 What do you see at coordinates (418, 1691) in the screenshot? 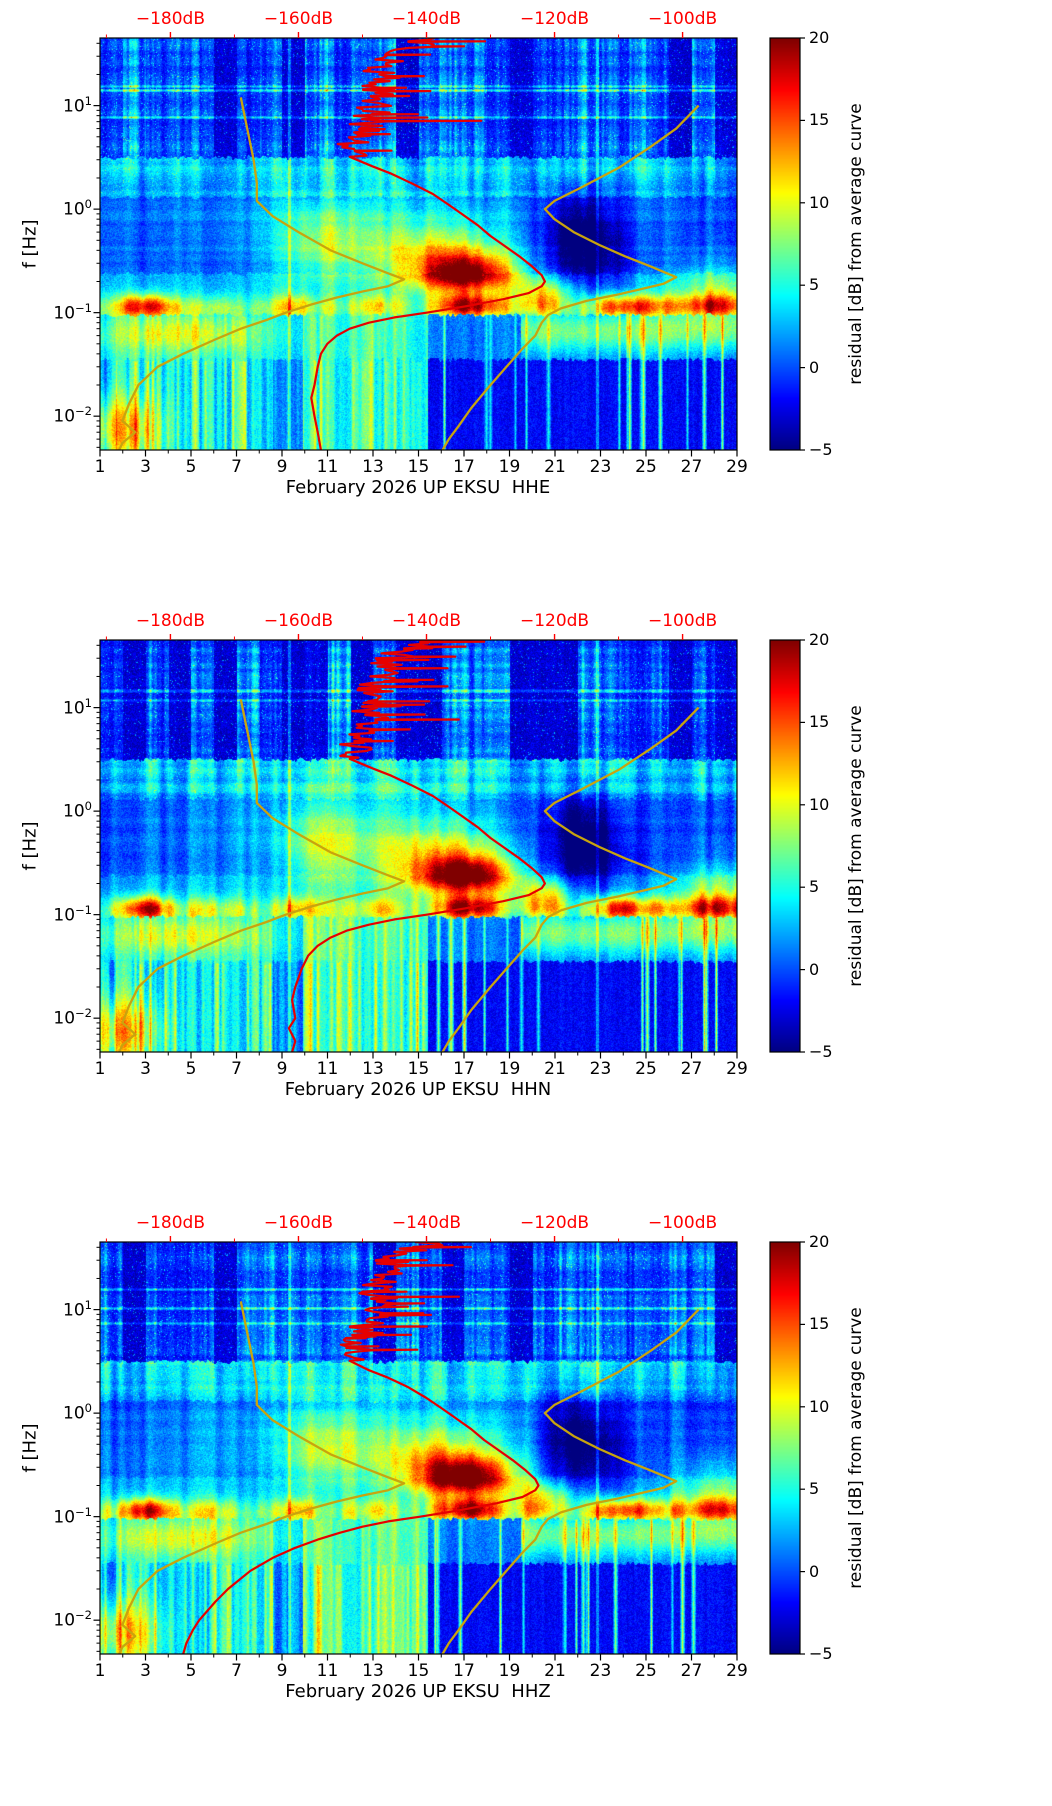
I see `x-axis-label: February 2026 UP EKSU HHZ` at bounding box center [418, 1691].